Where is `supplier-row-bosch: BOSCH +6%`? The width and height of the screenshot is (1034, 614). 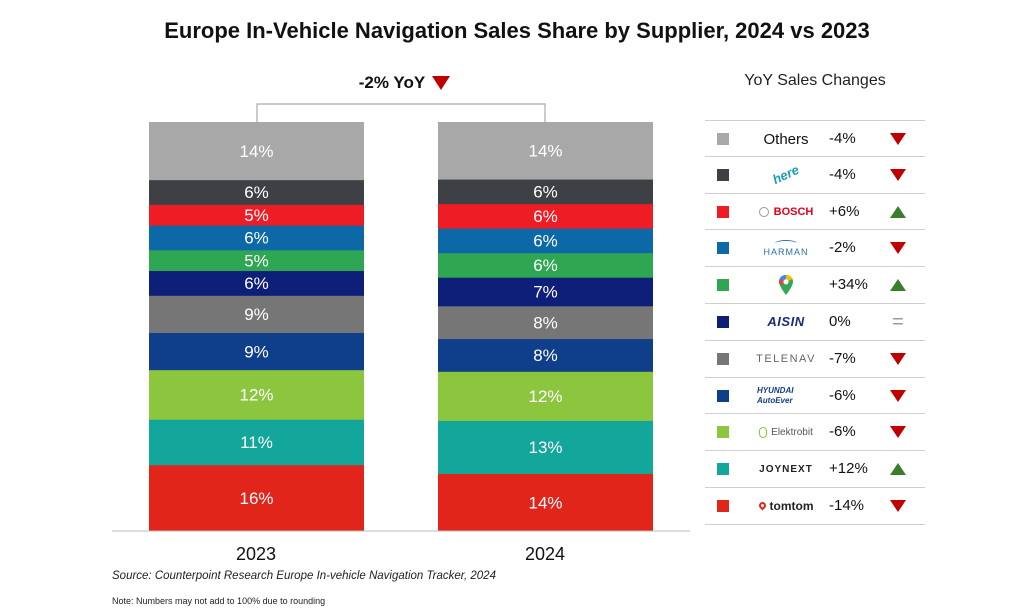 supplier-row-bosch: BOSCH +6% is located at coordinates (815, 212).